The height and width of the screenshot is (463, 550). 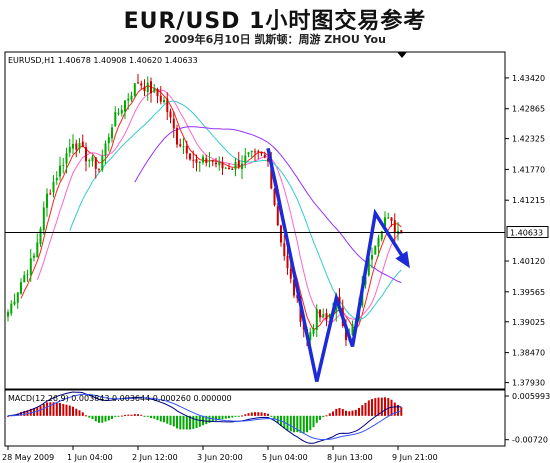 I want to click on y-tick-label: 1.40120, so click(x=528, y=261).